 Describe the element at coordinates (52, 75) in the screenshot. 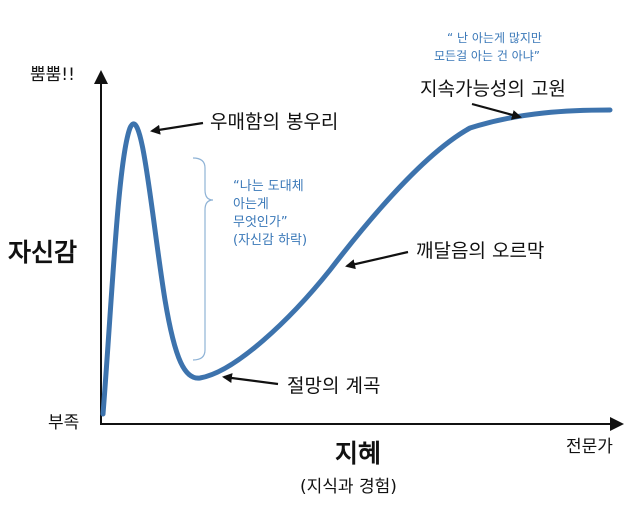

I see `y-top-label: 뿜뿜!!` at that location.